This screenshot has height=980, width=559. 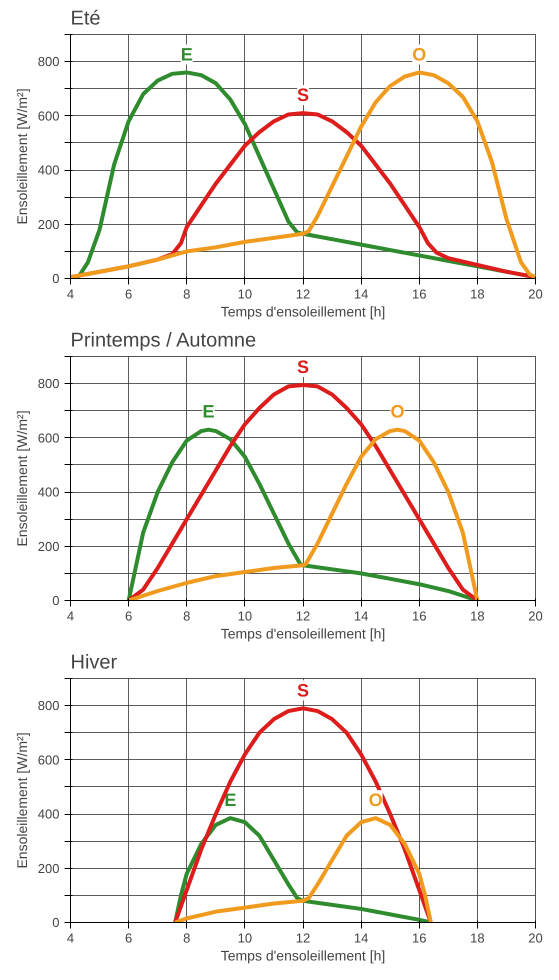 What do you see at coordinates (163, 341) in the screenshot?
I see `chart-title: Printemps / Automne` at bounding box center [163, 341].